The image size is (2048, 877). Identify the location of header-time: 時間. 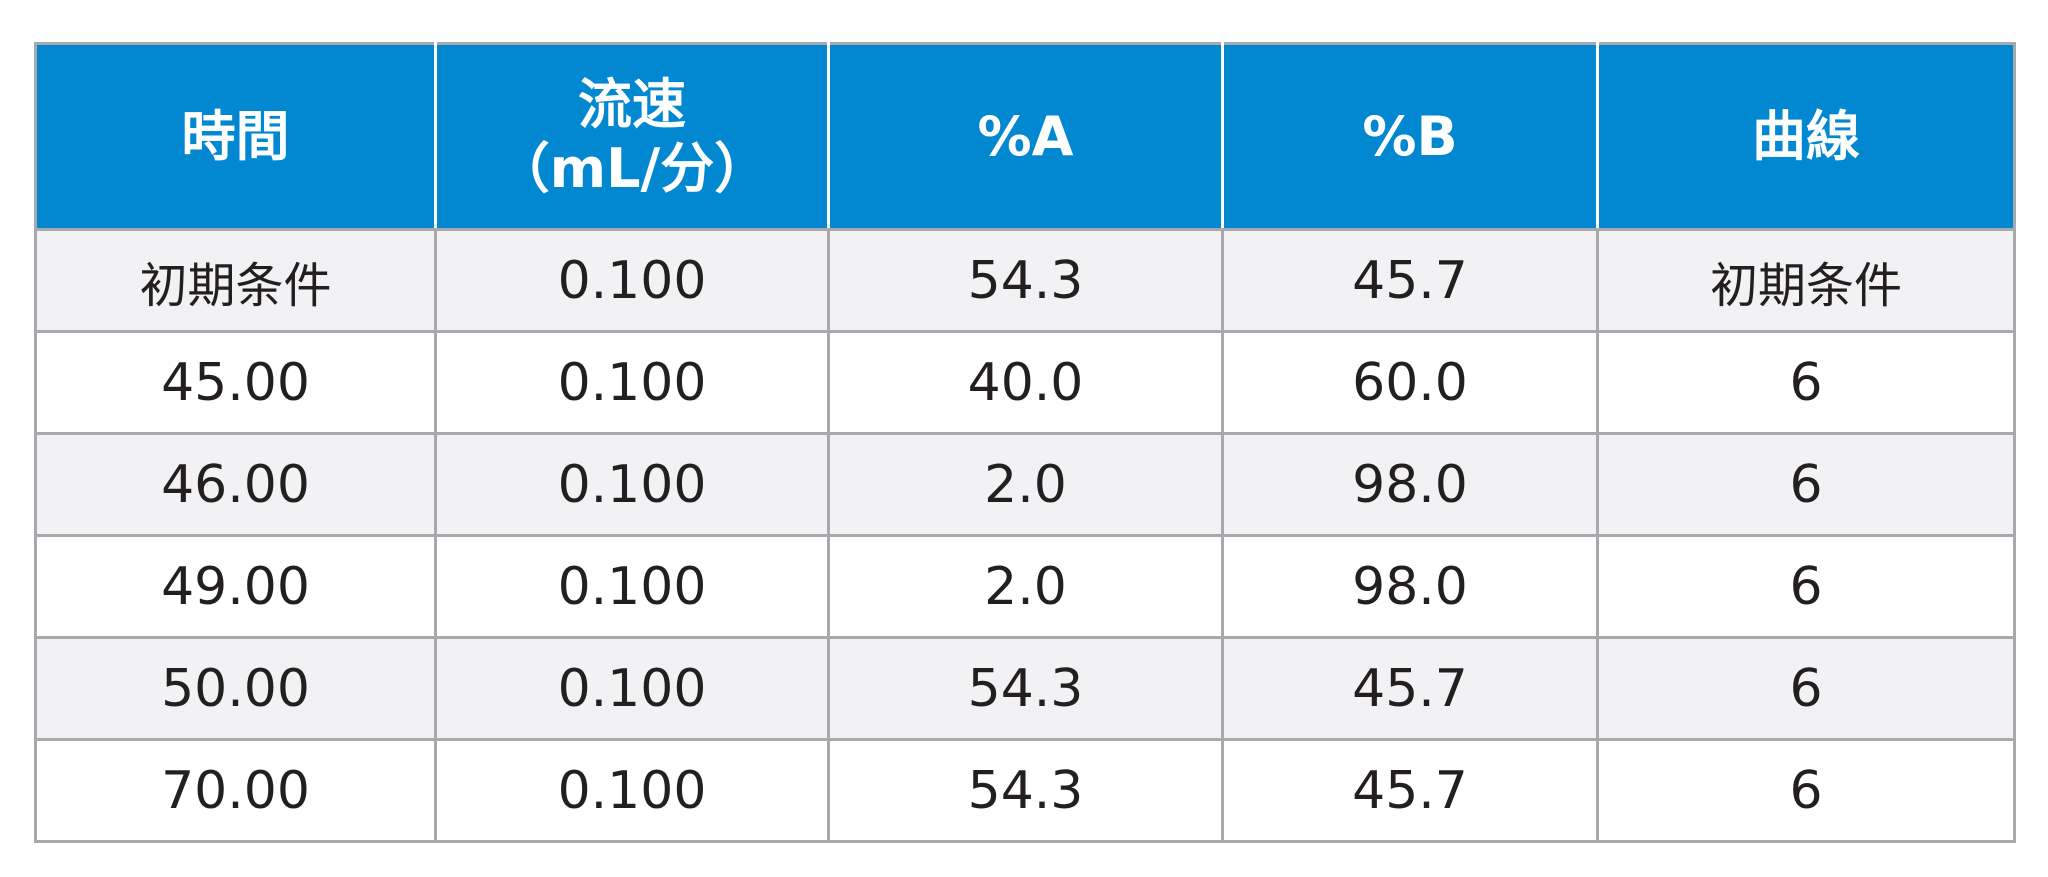
(236, 137).